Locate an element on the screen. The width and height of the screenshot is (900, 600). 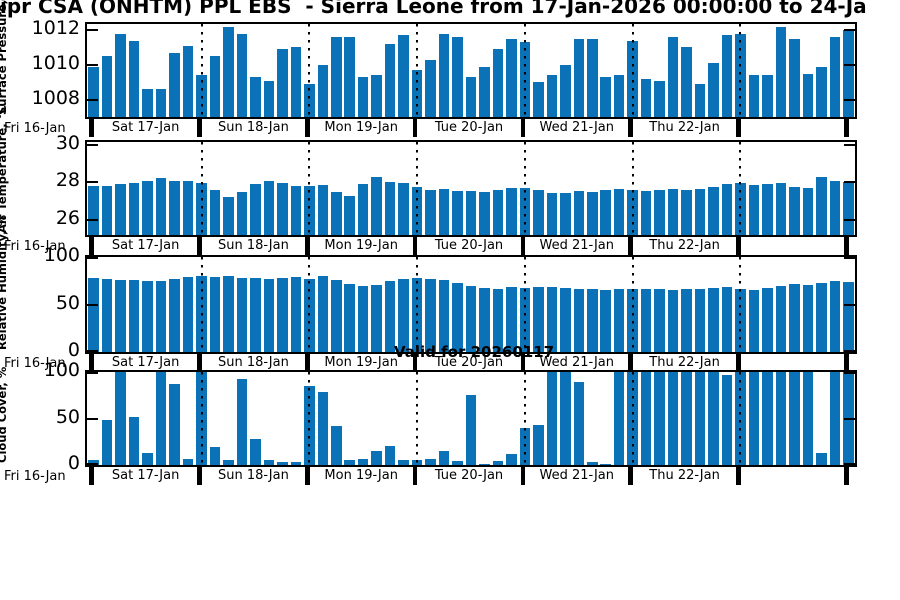
x-start-label: Fri 16-Jan is located at coordinates (35, 476).